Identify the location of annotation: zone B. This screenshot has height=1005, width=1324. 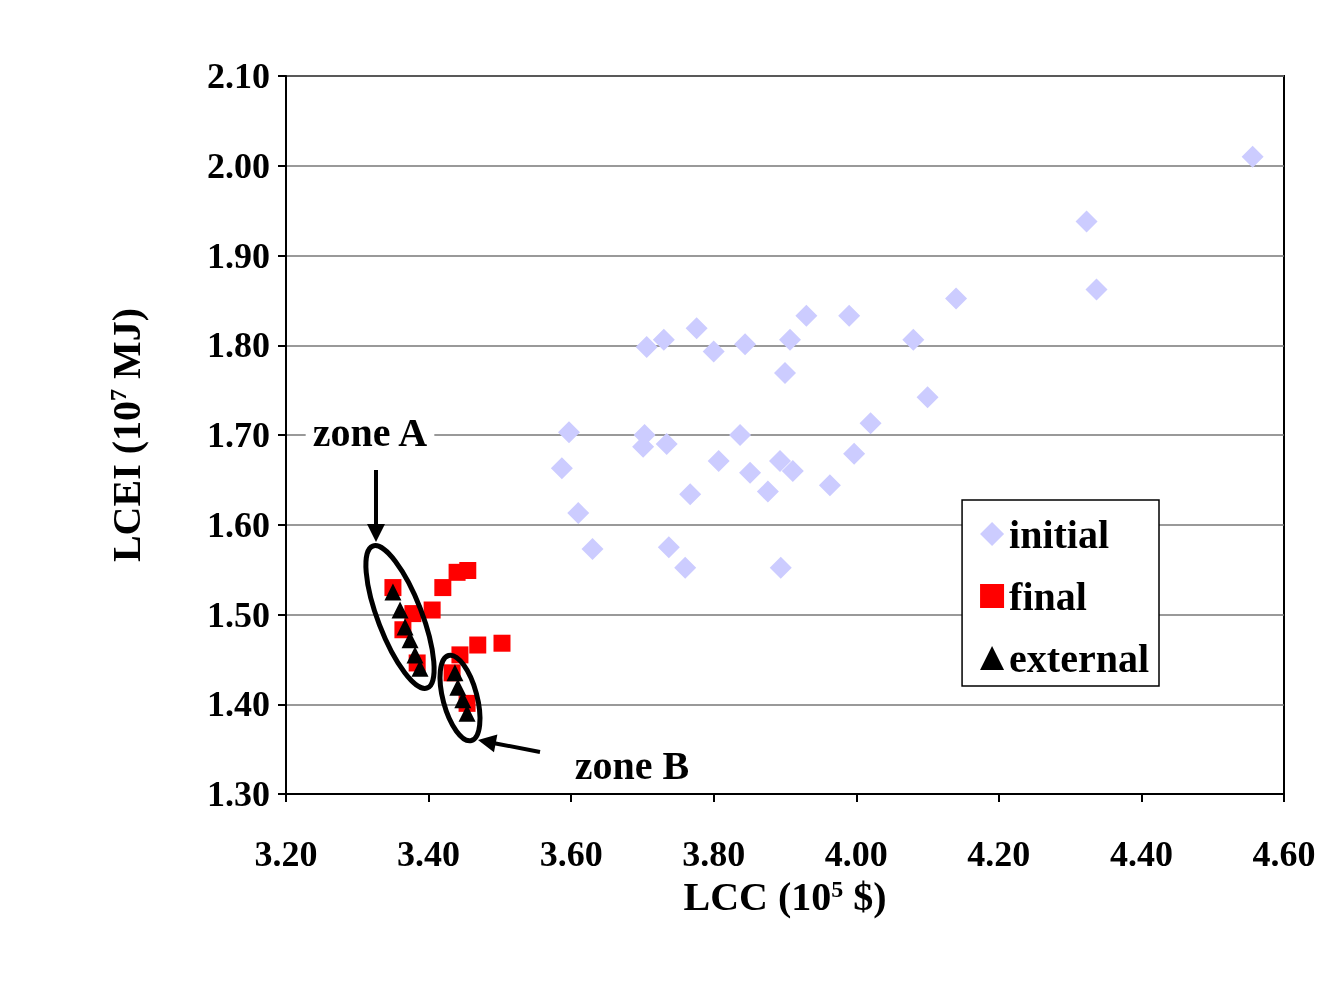
(632, 765).